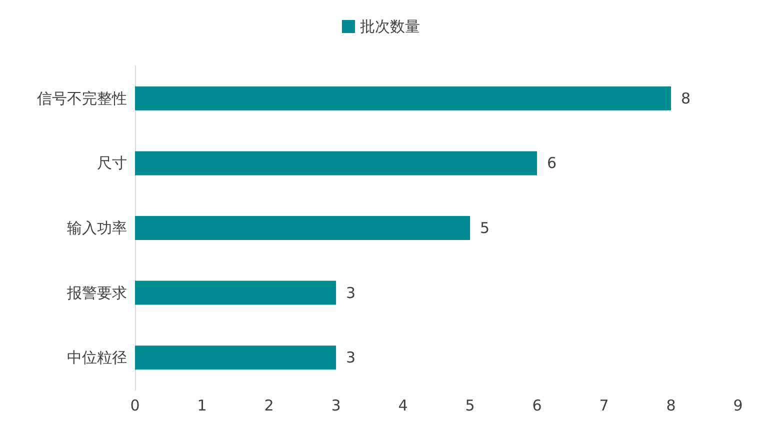 Image resolution: width=762 pixels, height=440 pixels. What do you see at coordinates (135, 405) in the screenshot?
I see `x-tick-label: 0` at bounding box center [135, 405].